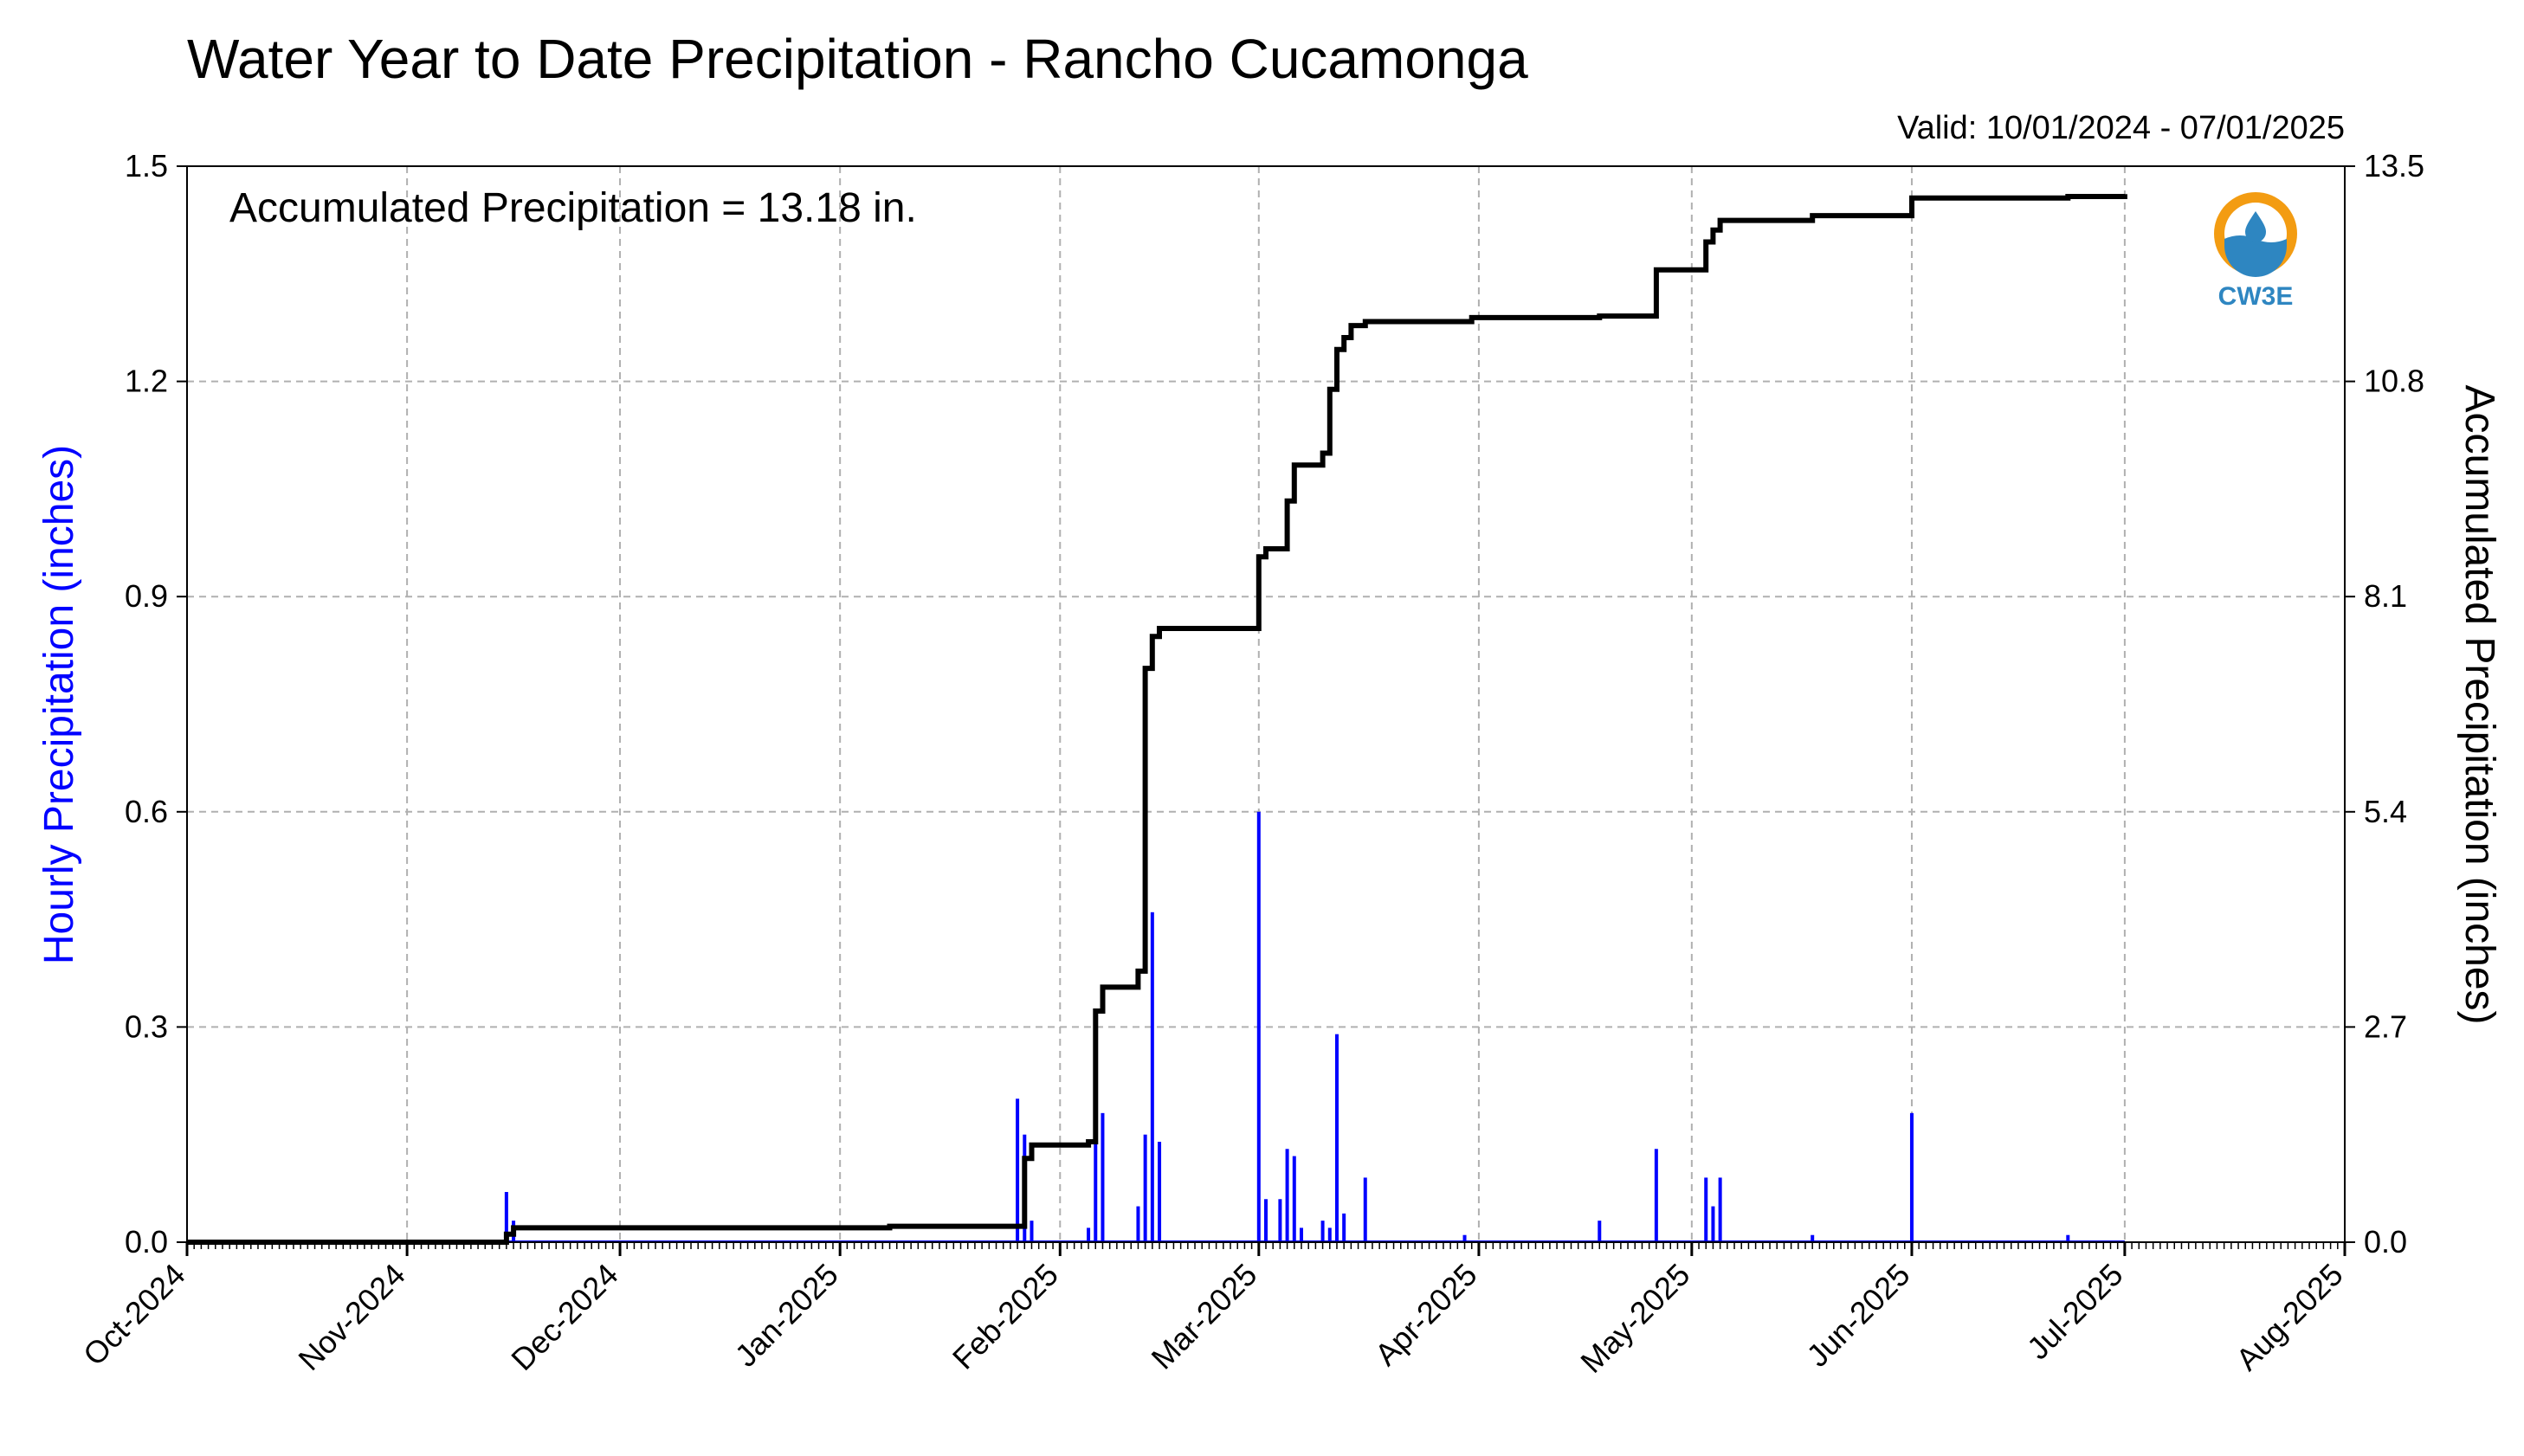 The height and width of the screenshot is (1456, 2524). What do you see at coordinates (2289, 1317) in the screenshot?
I see `x-tick-label: Aug-2025` at bounding box center [2289, 1317].